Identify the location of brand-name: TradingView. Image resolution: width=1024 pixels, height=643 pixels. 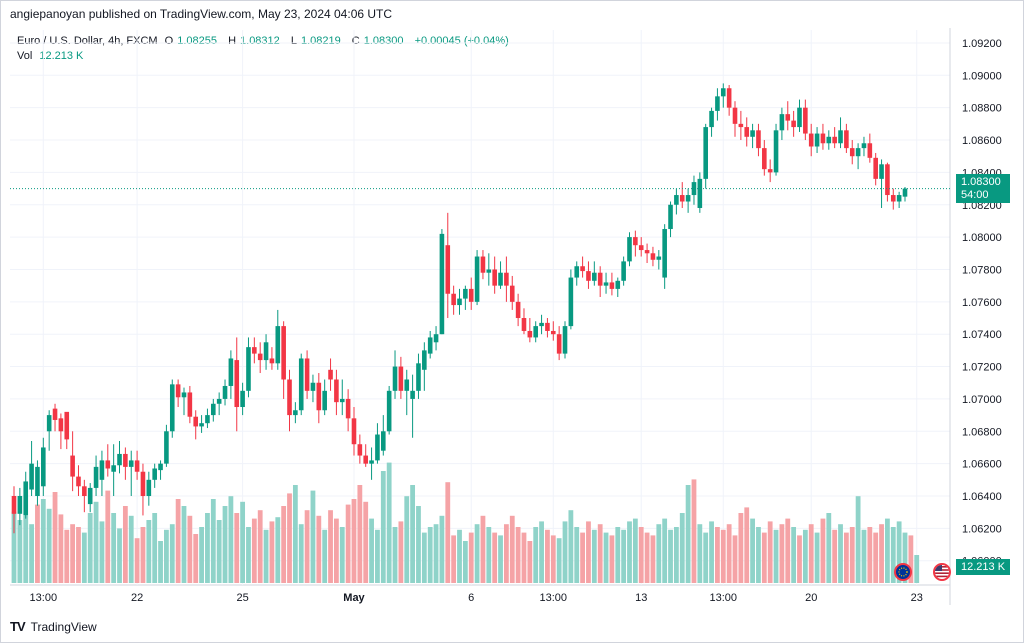
(63, 626).